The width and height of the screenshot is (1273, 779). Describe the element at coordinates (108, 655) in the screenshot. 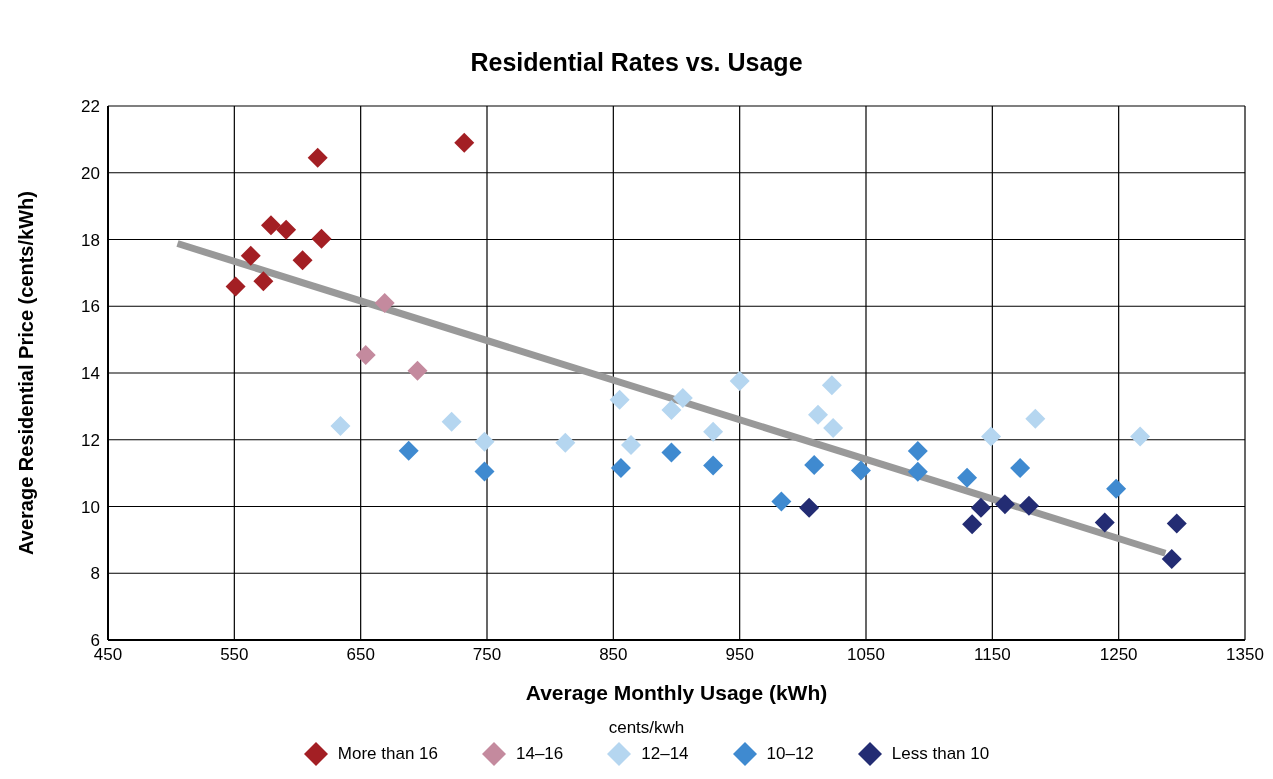

I see `x-tick-label: 450` at that location.